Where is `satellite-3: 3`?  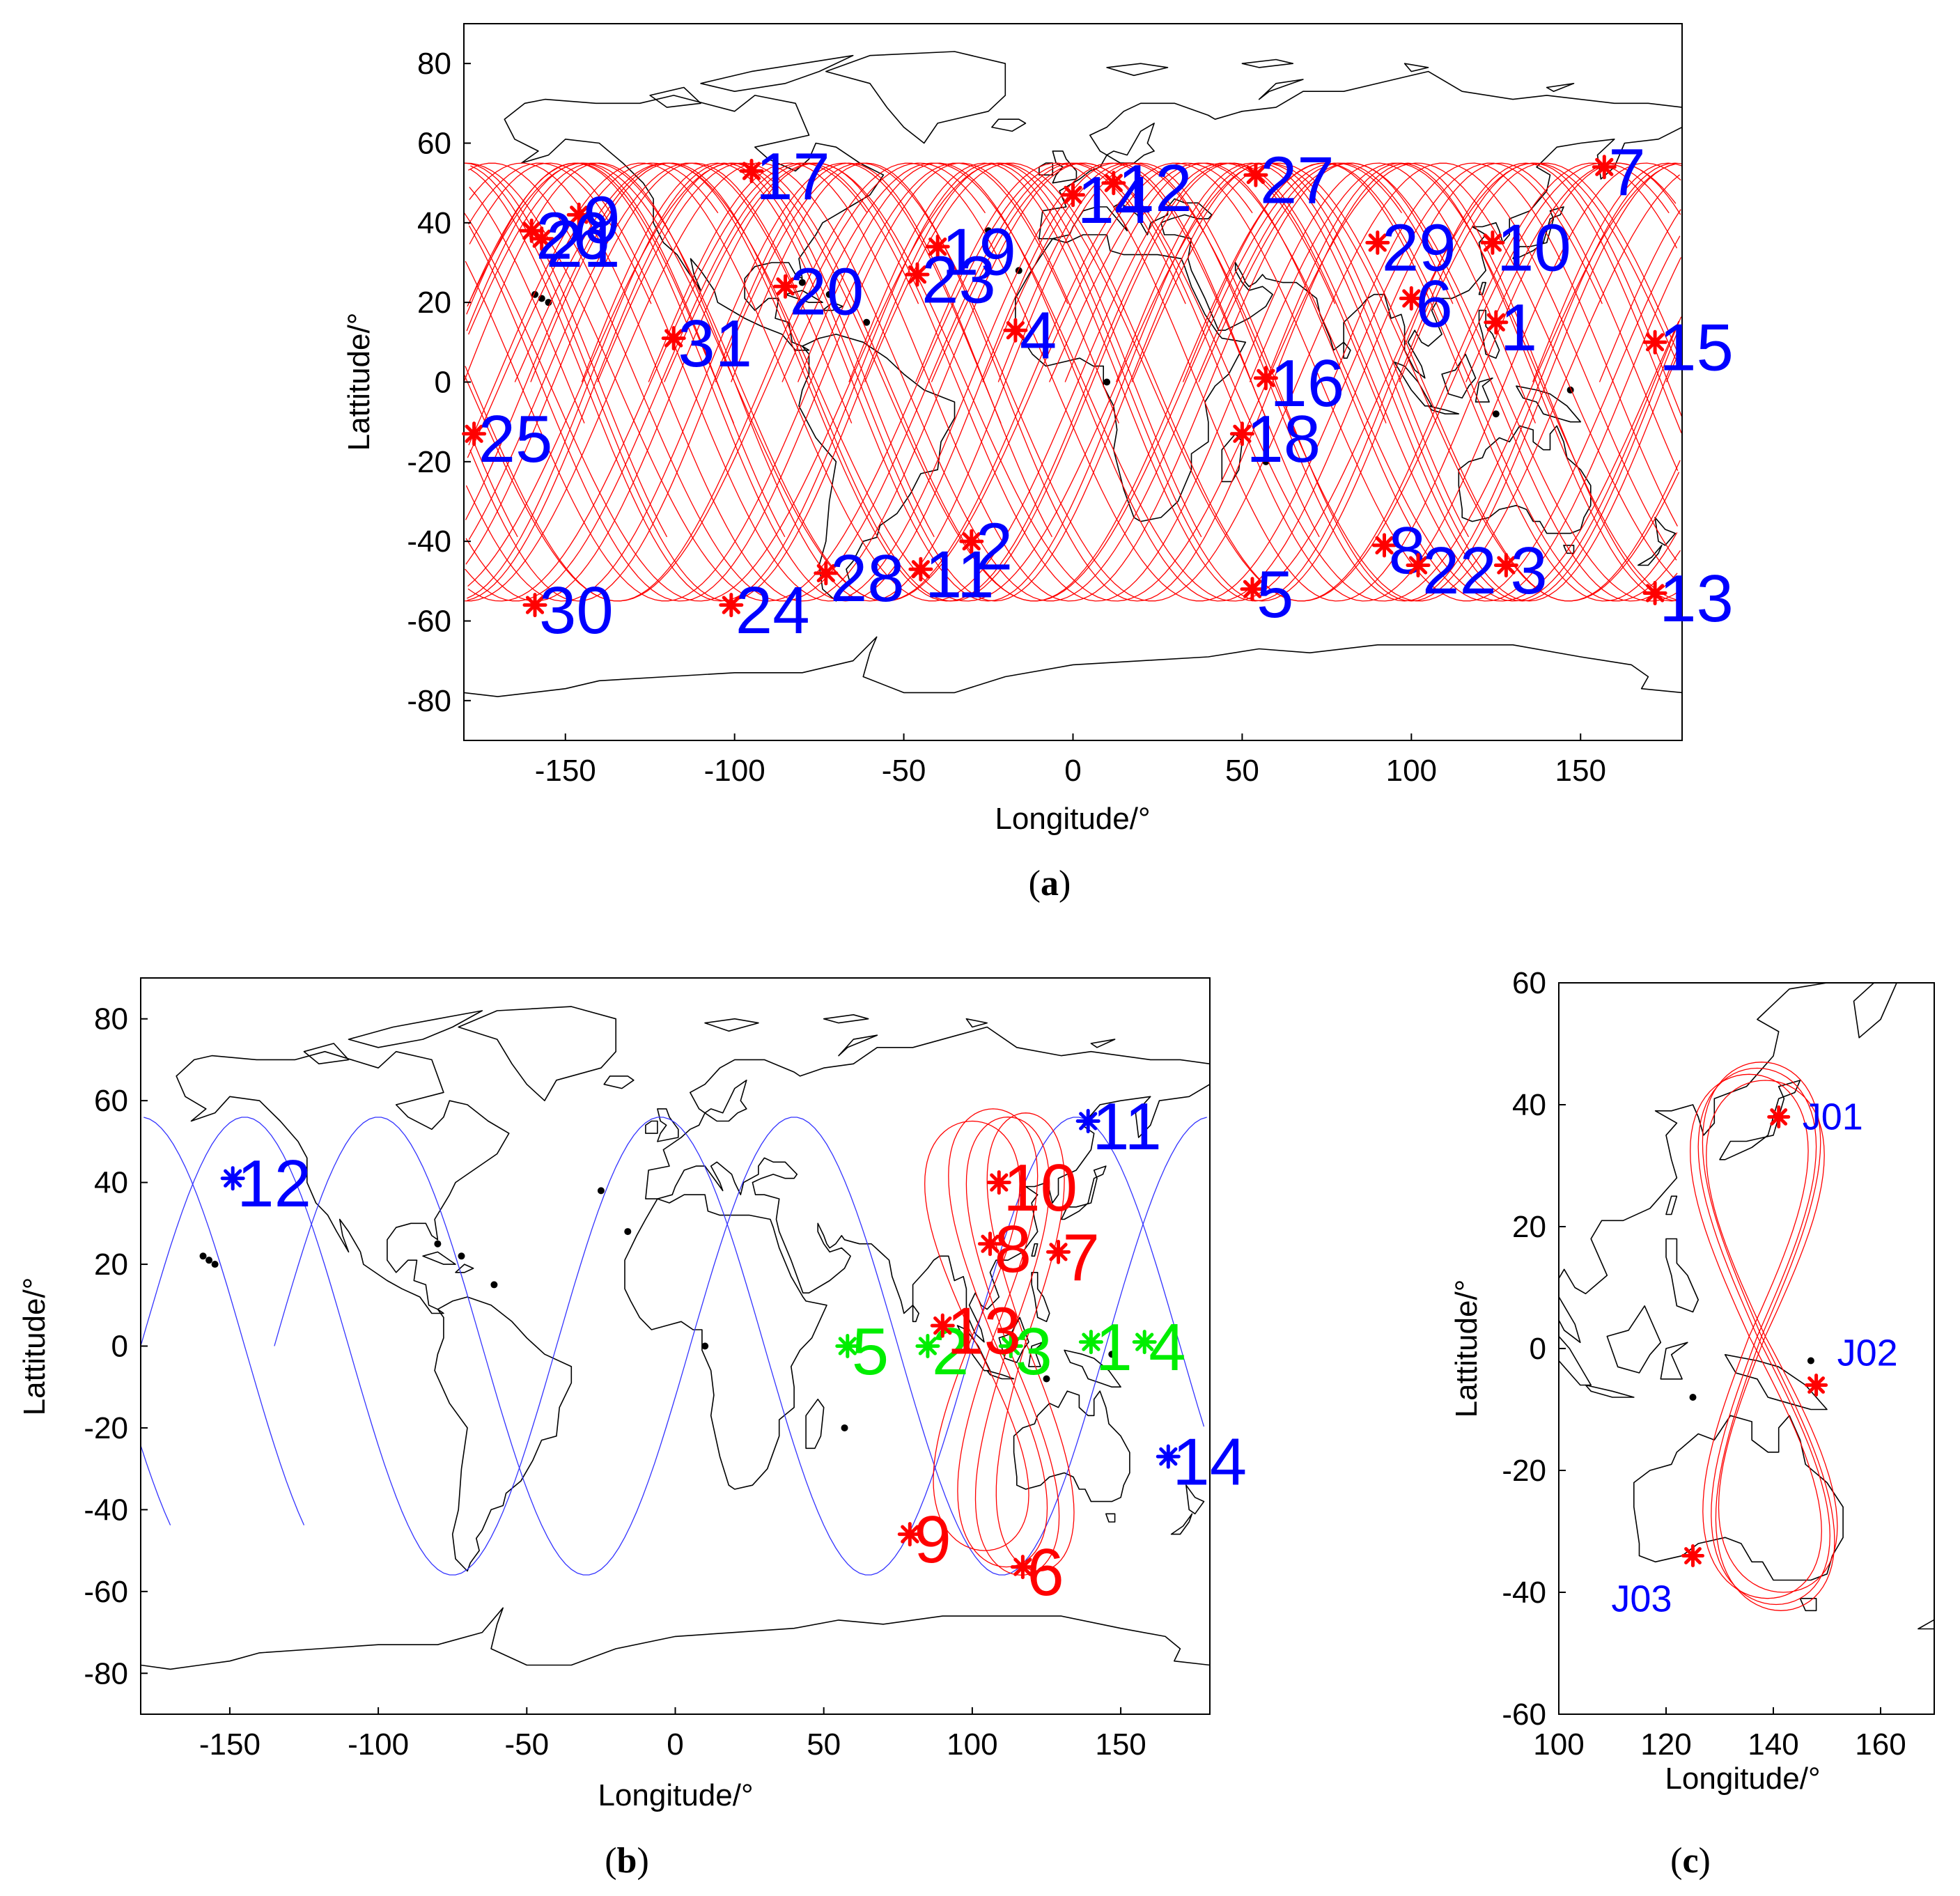 satellite-3: 3 is located at coordinates (1520, 571).